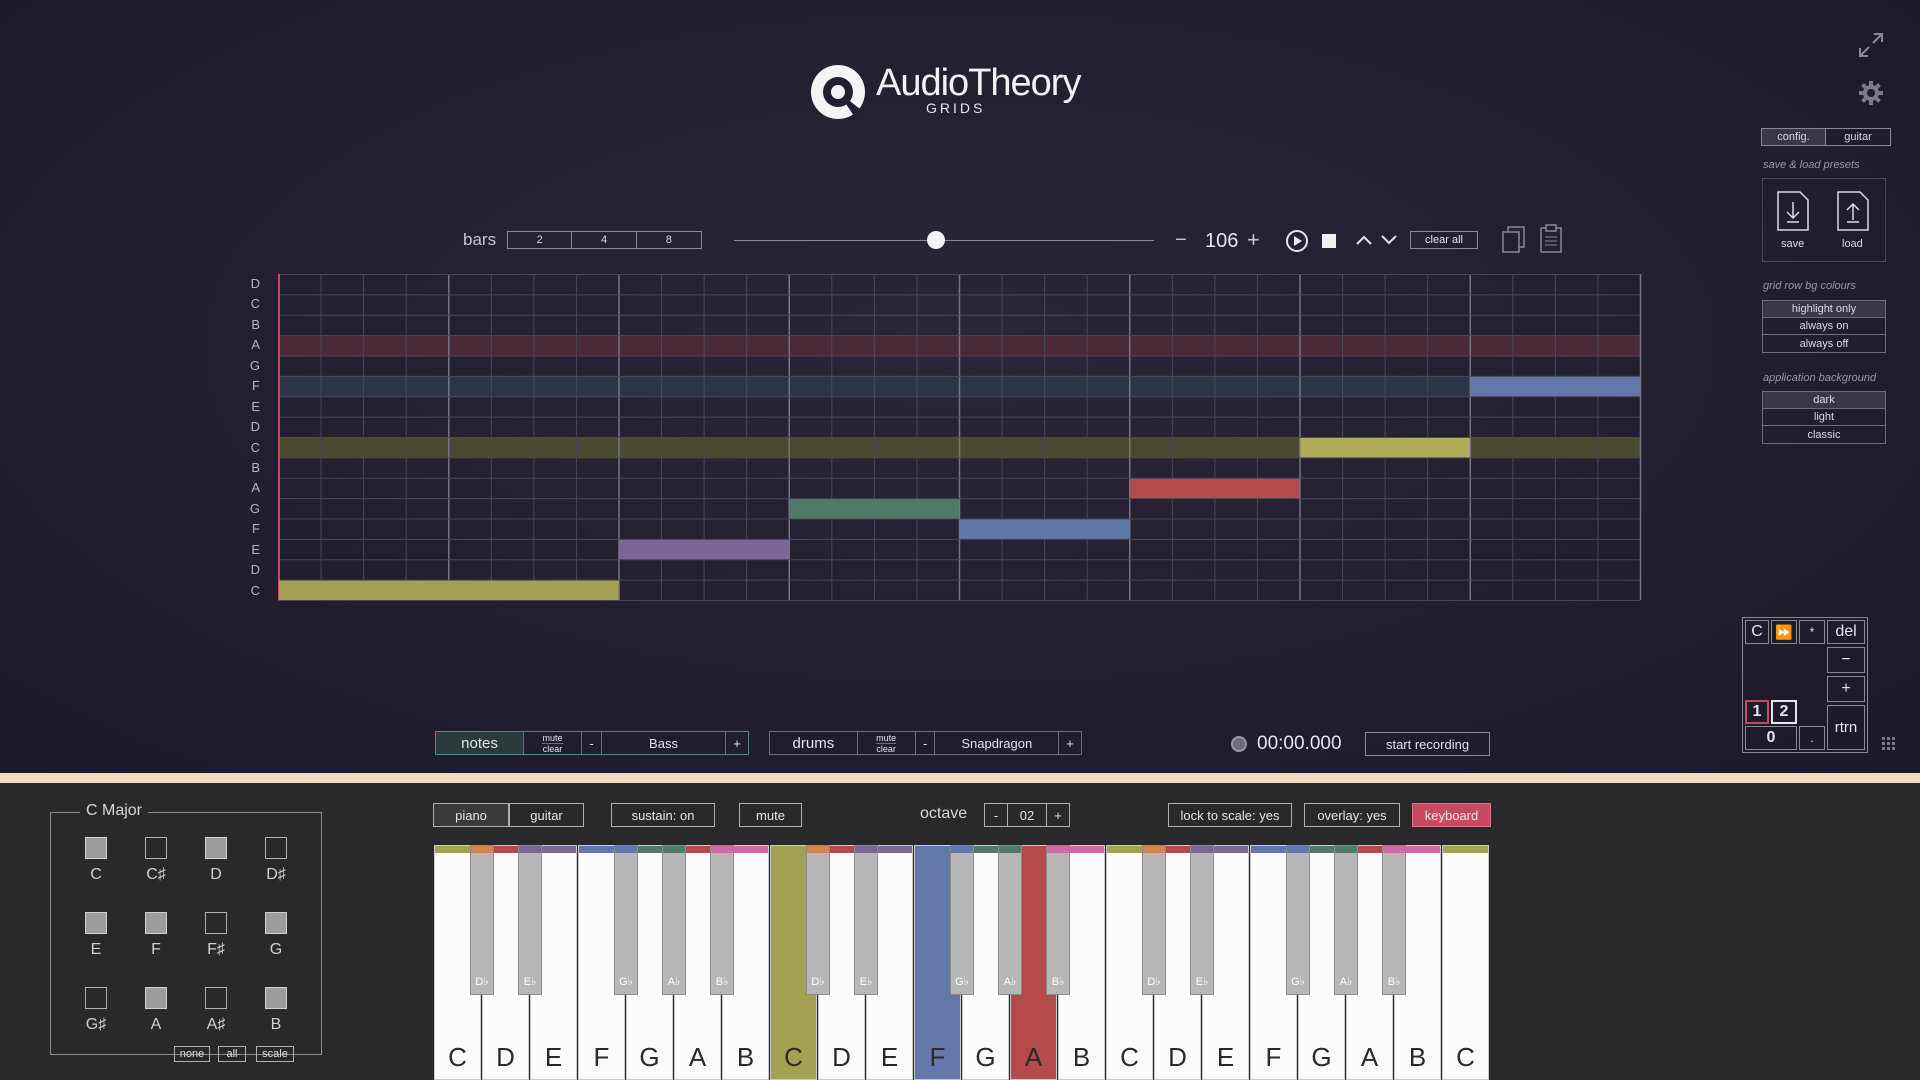  Describe the element at coordinates (1824, 417) in the screenshot. I see `app-bg-light: light` at that location.